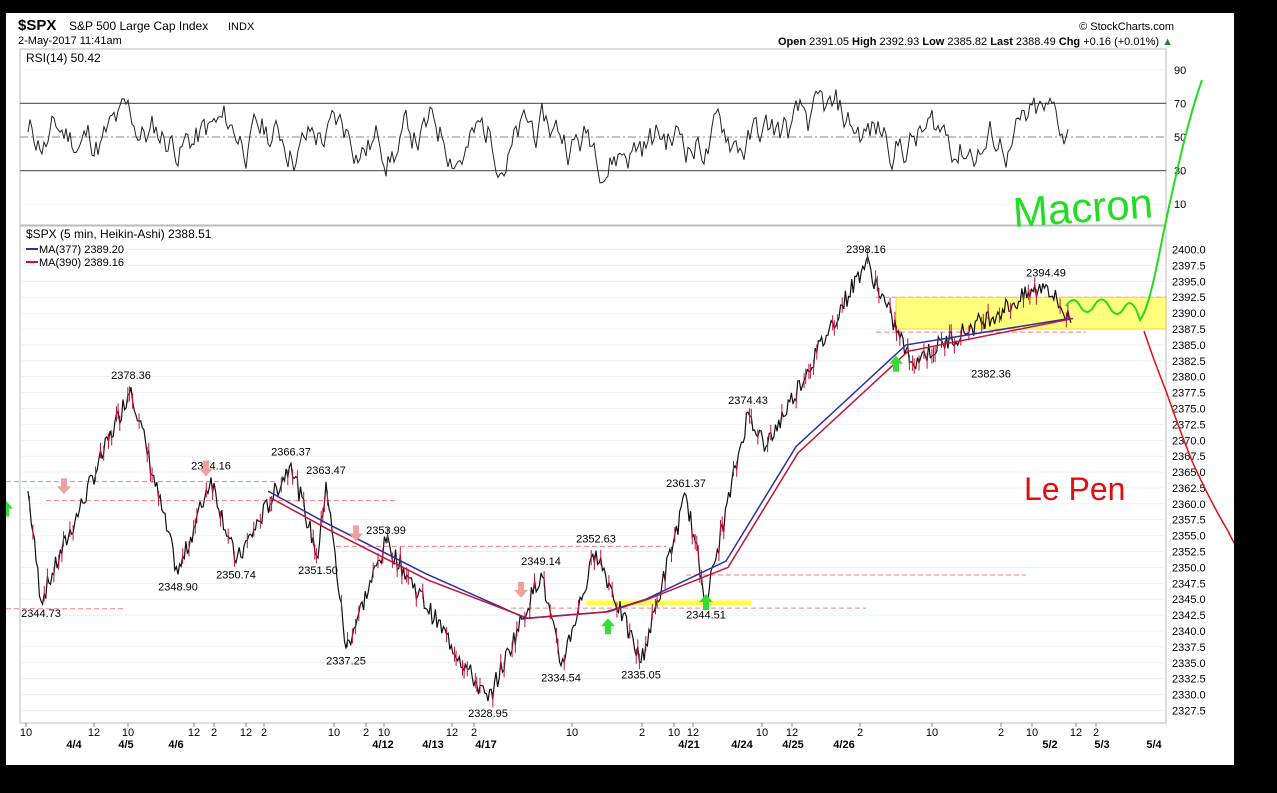 The image size is (1277, 793). Describe the element at coordinates (1074, 489) in the screenshot. I see `le-pen-label: Le Pen` at that location.